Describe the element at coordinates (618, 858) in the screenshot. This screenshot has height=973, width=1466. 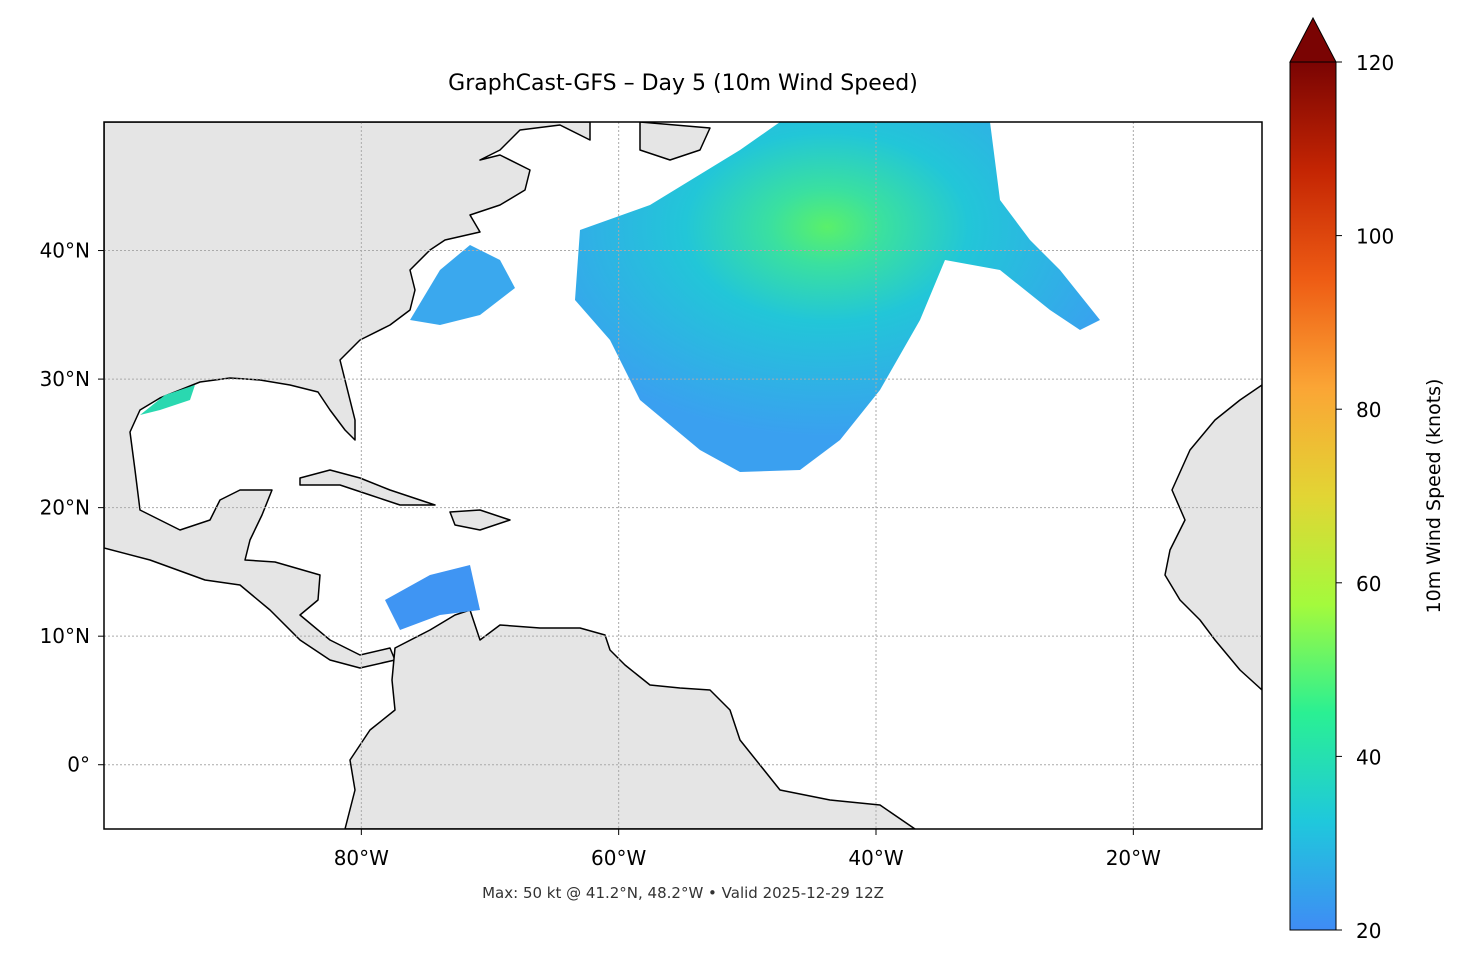
I see `x-tick-label: 60°W` at that location.